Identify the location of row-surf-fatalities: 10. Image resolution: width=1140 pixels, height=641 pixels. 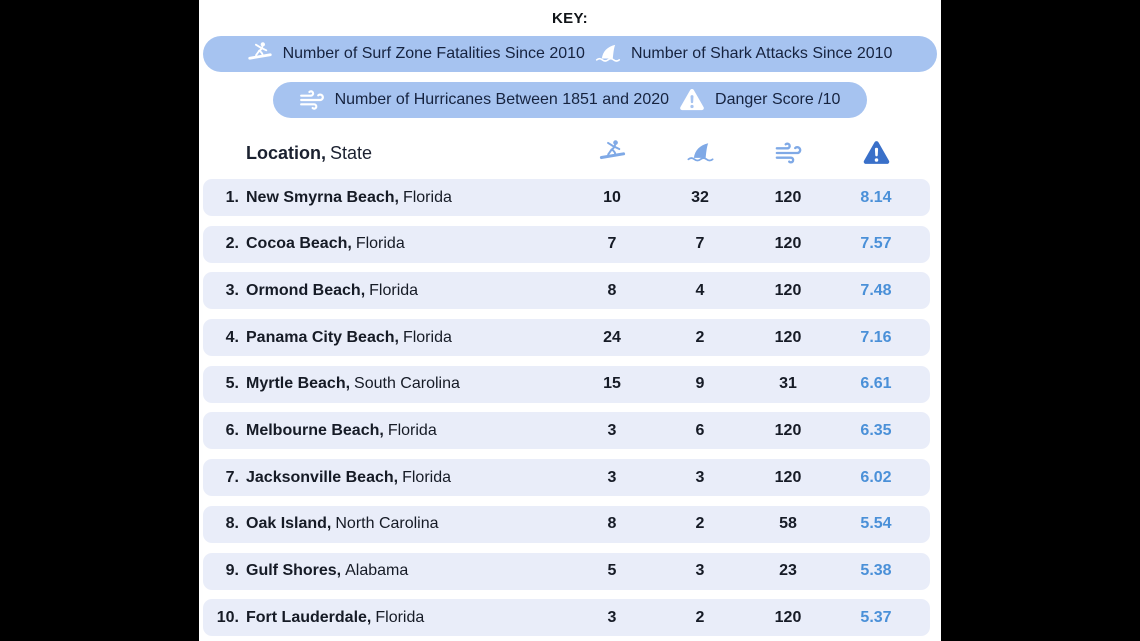
(612, 197).